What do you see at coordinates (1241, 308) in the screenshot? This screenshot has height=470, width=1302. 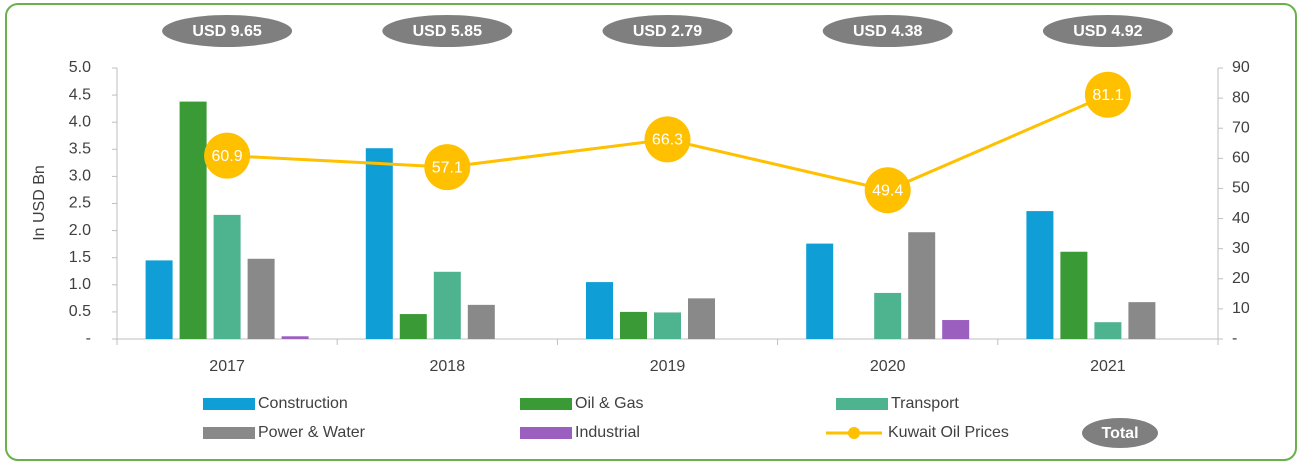 I see `y2-tick-label: 10` at bounding box center [1241, 308].